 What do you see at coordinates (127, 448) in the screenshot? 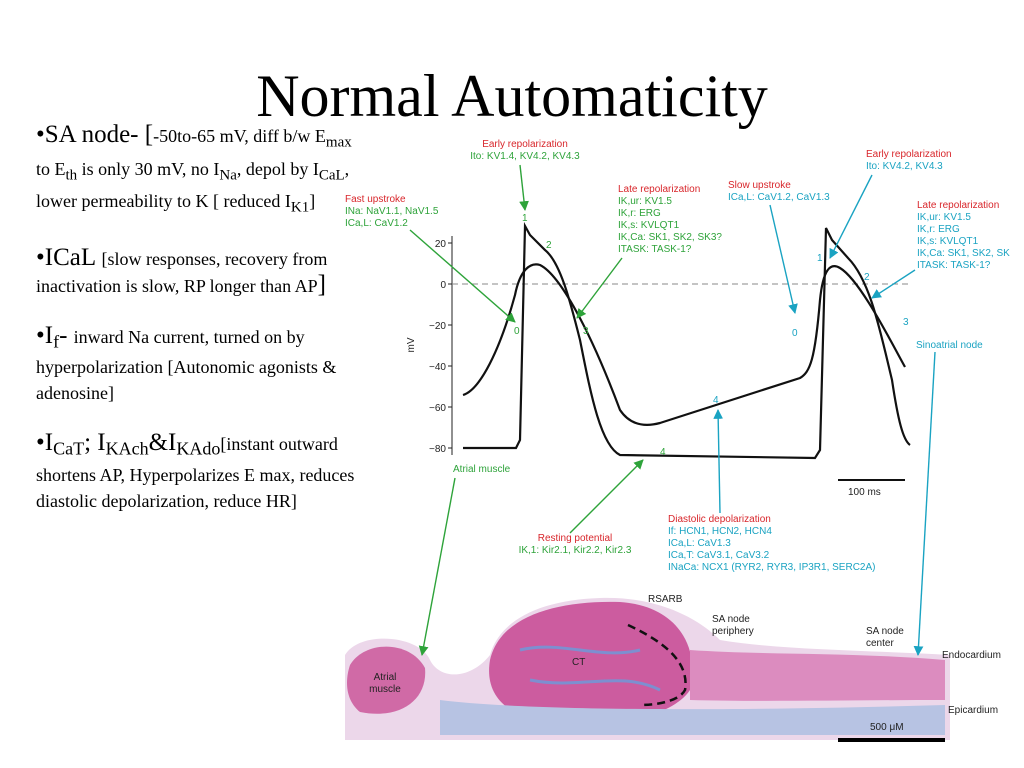
I see `text: KAch` at bounding box center [127, 448].